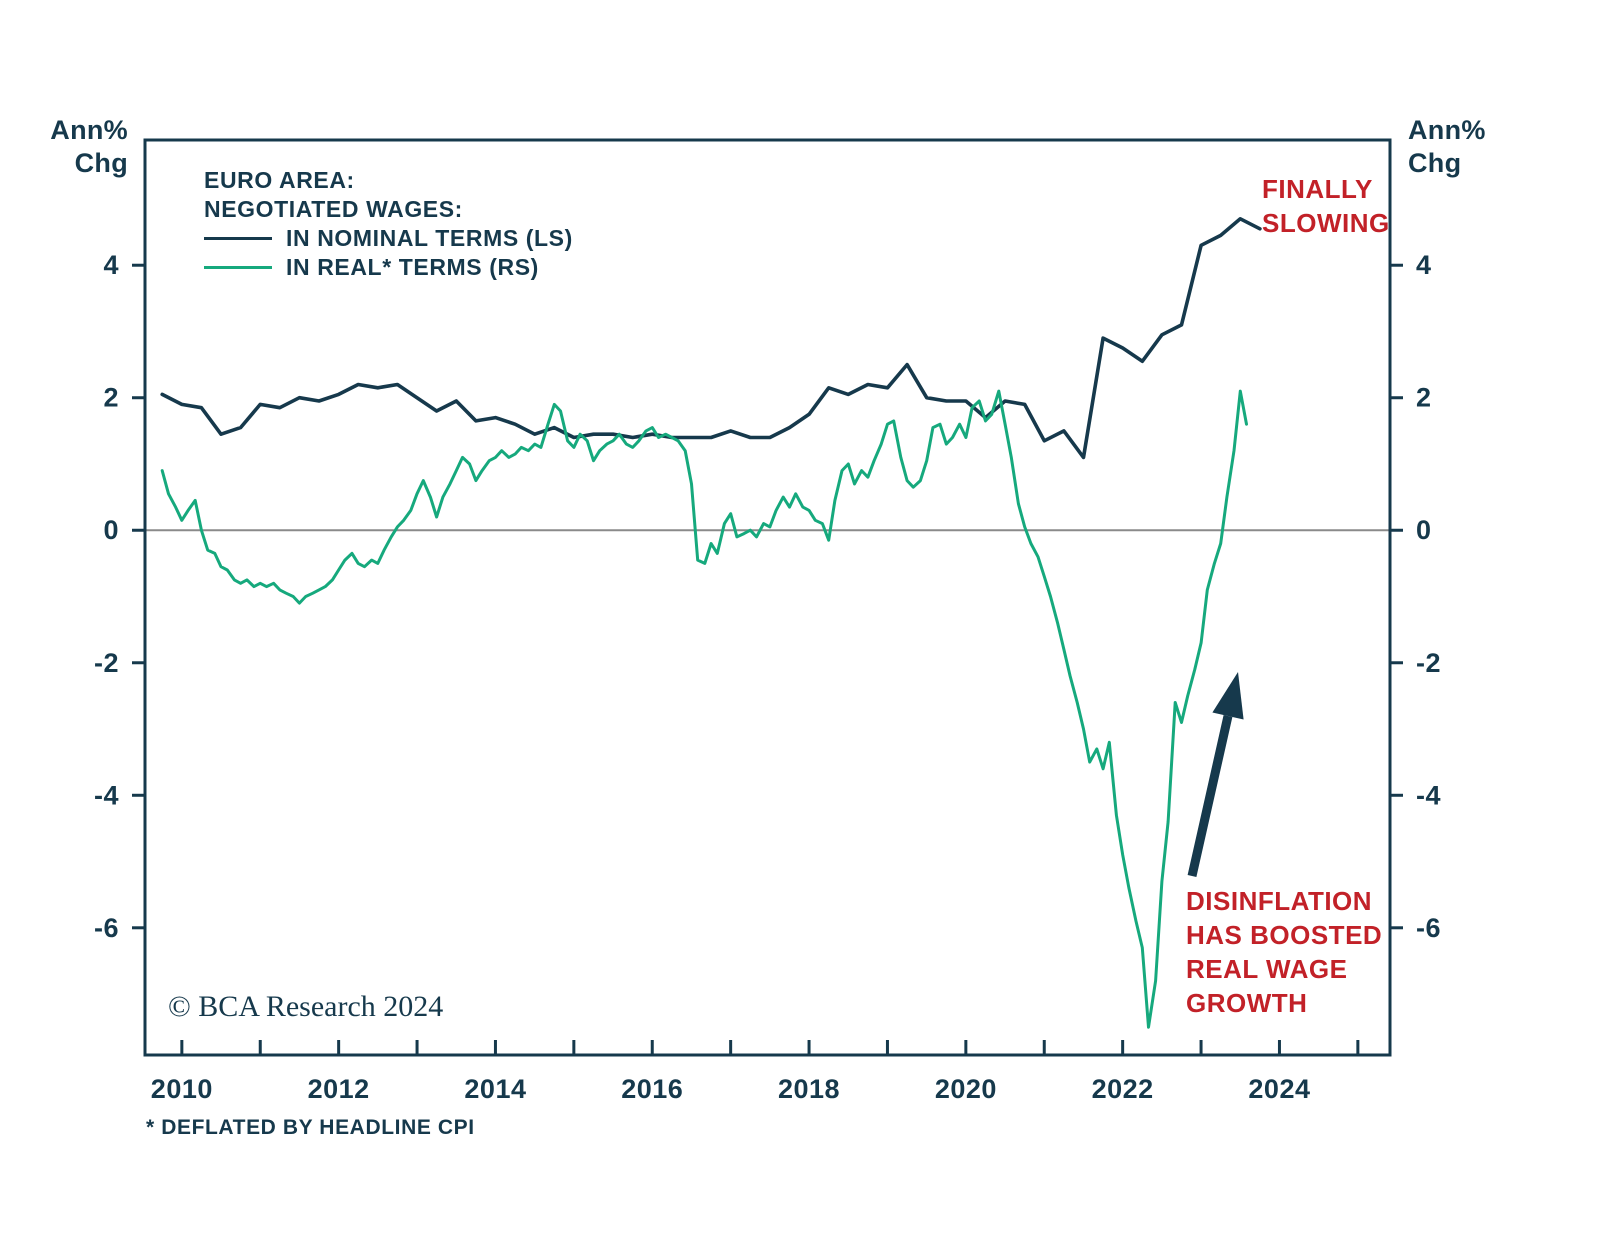 The image size is (1600, 1246). I want to click on legend-title-text-2: NEGOTIATED WAGES:, so click(333, 209).